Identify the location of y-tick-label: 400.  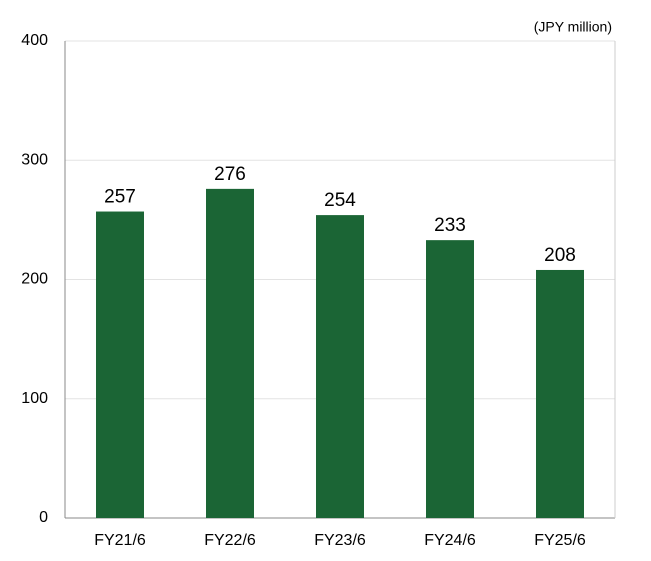
(34, 40).